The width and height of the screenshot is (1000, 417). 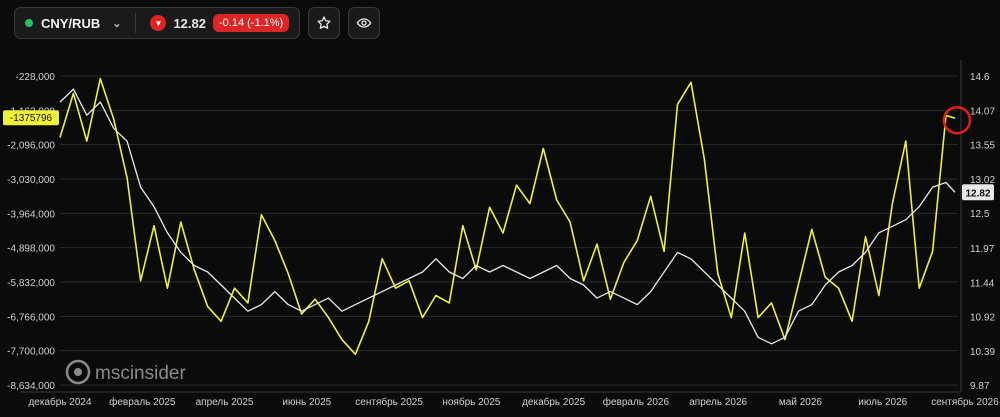 I want to click on right-tick-label: 14.07, so click(x=982, y=112).